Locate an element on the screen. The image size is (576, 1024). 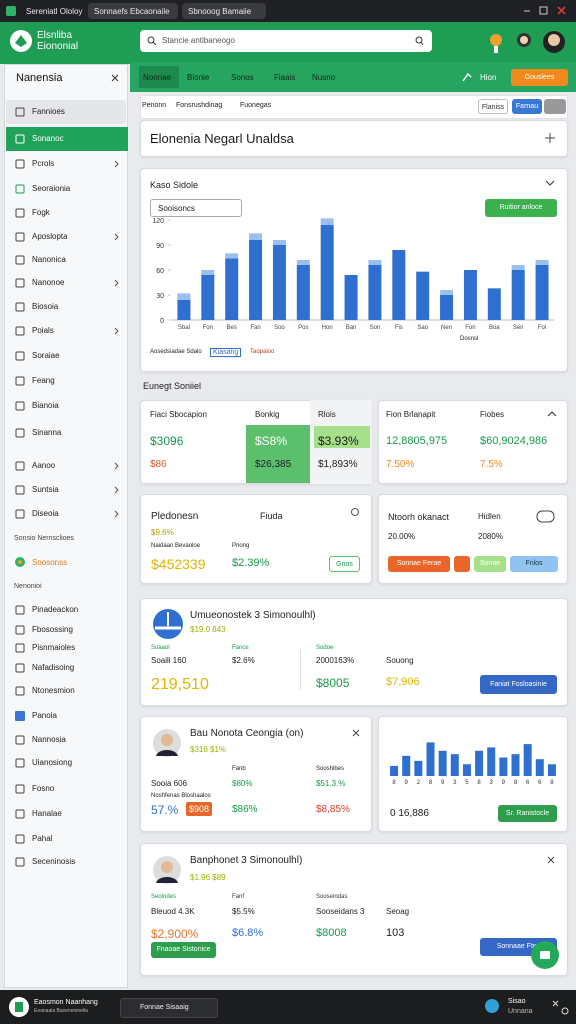
footer-text: Sisao is located at coordinates (517, 1001).